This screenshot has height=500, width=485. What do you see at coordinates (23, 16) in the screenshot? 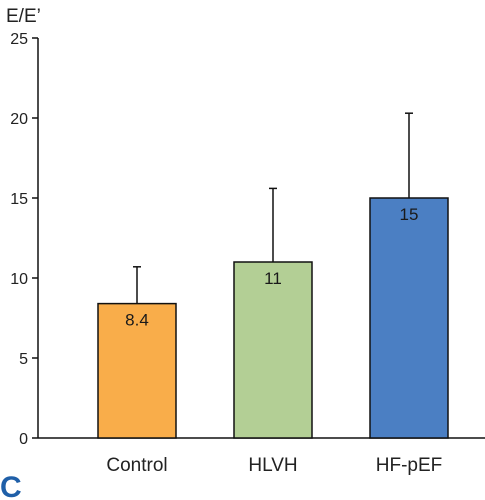
I see `y-axis-title: E/E’` at bounding box center [23, 16].